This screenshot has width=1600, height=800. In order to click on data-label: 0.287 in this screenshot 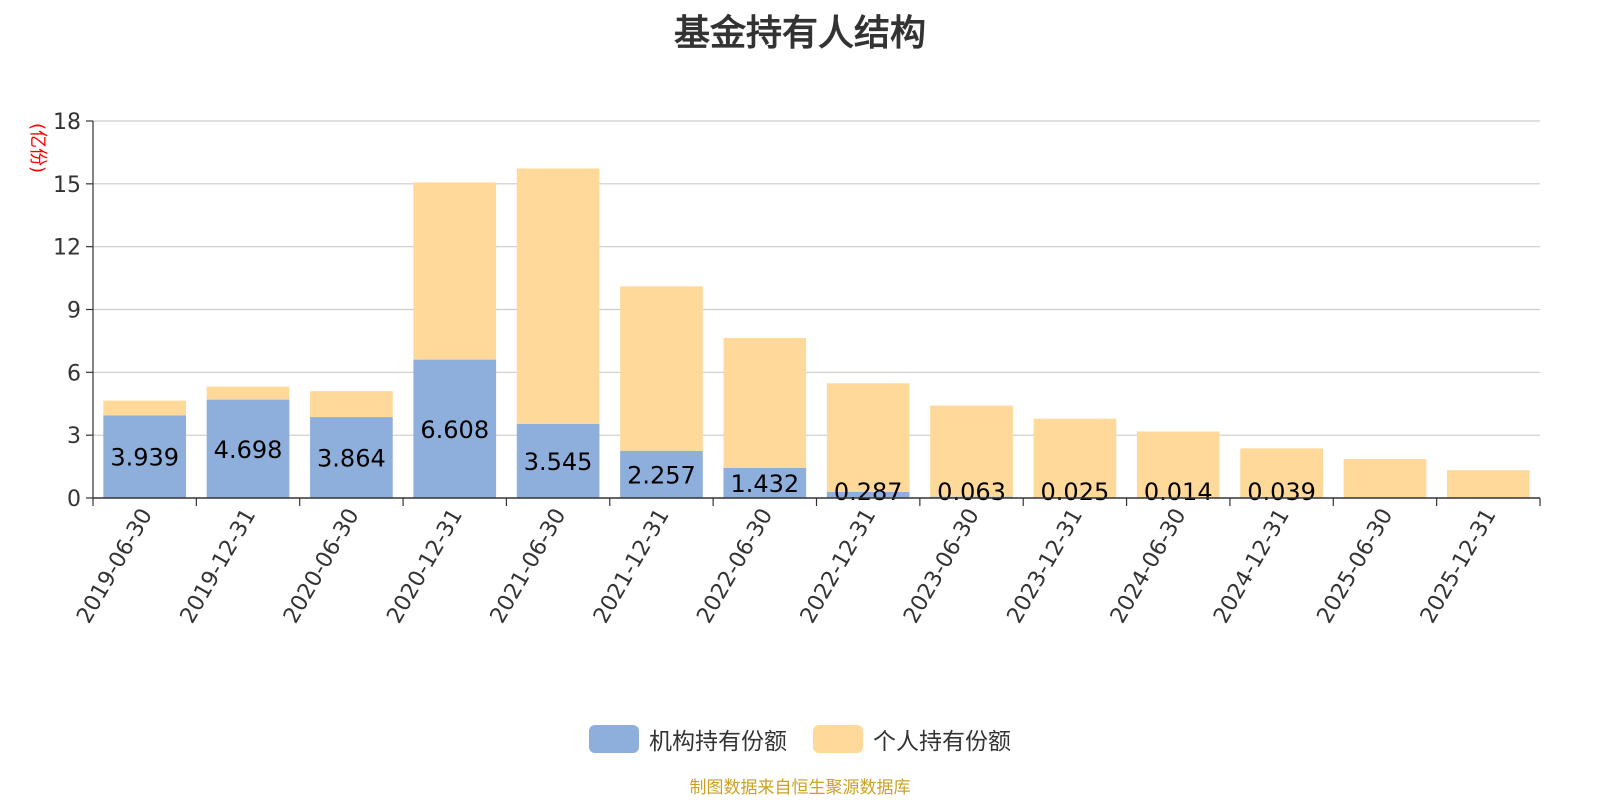, I will do `click(868, 492)`.